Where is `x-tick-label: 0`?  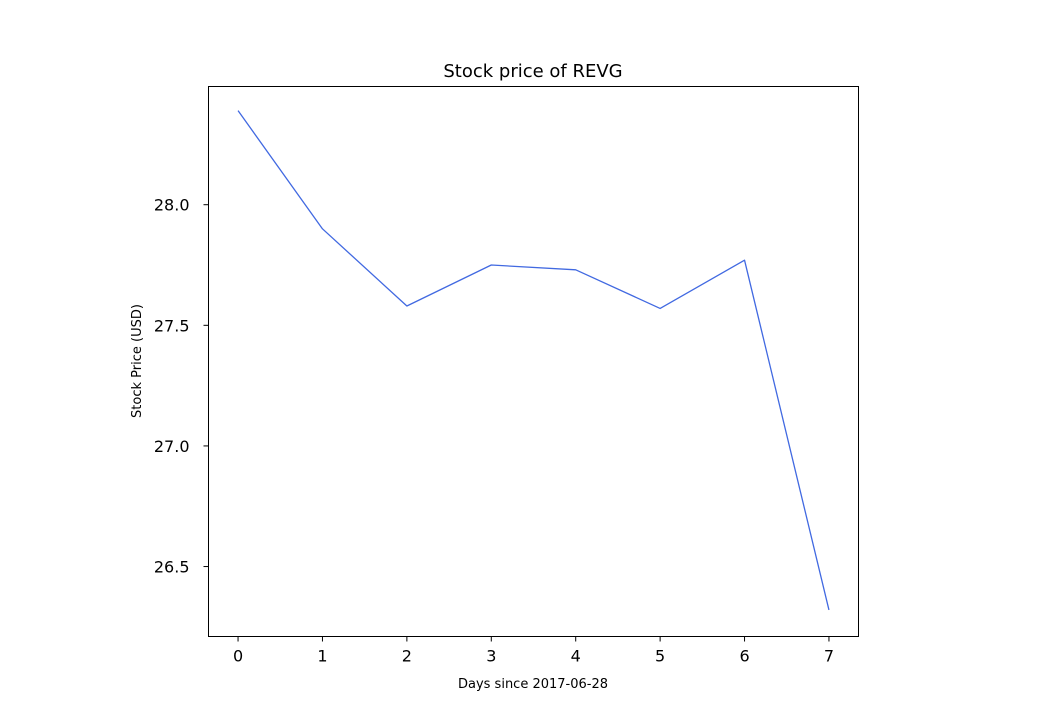 x-tick-label: 0 is located at coordinates (238, 656).